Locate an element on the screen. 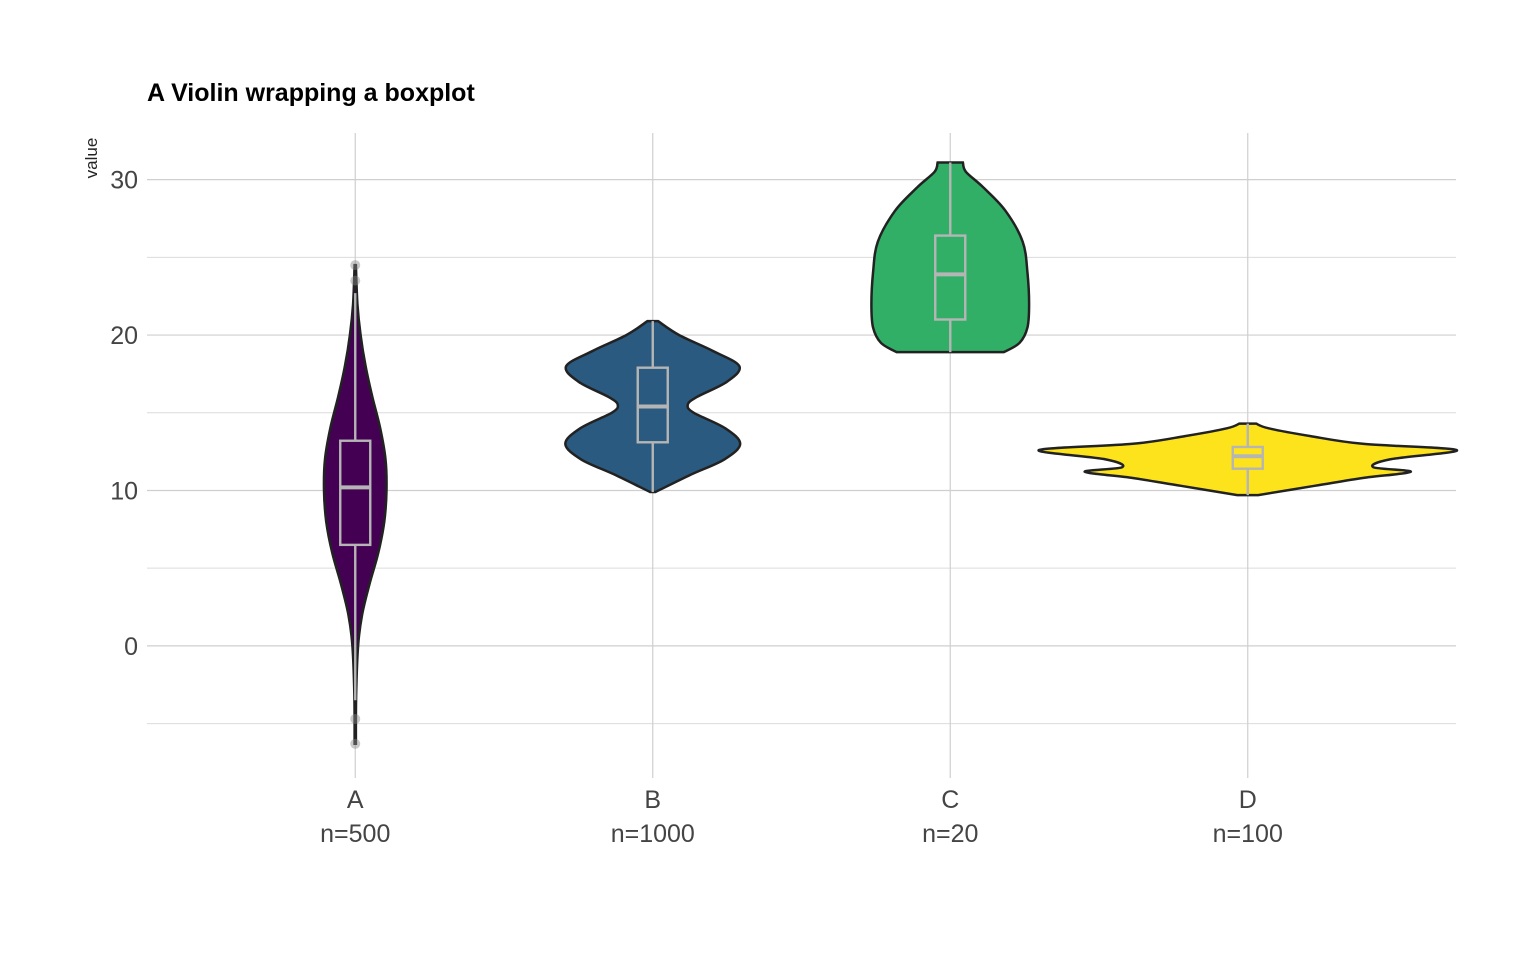 This screenshot has width=1536, height=960. y-axis-label: value is located at coordinates (91, 158).